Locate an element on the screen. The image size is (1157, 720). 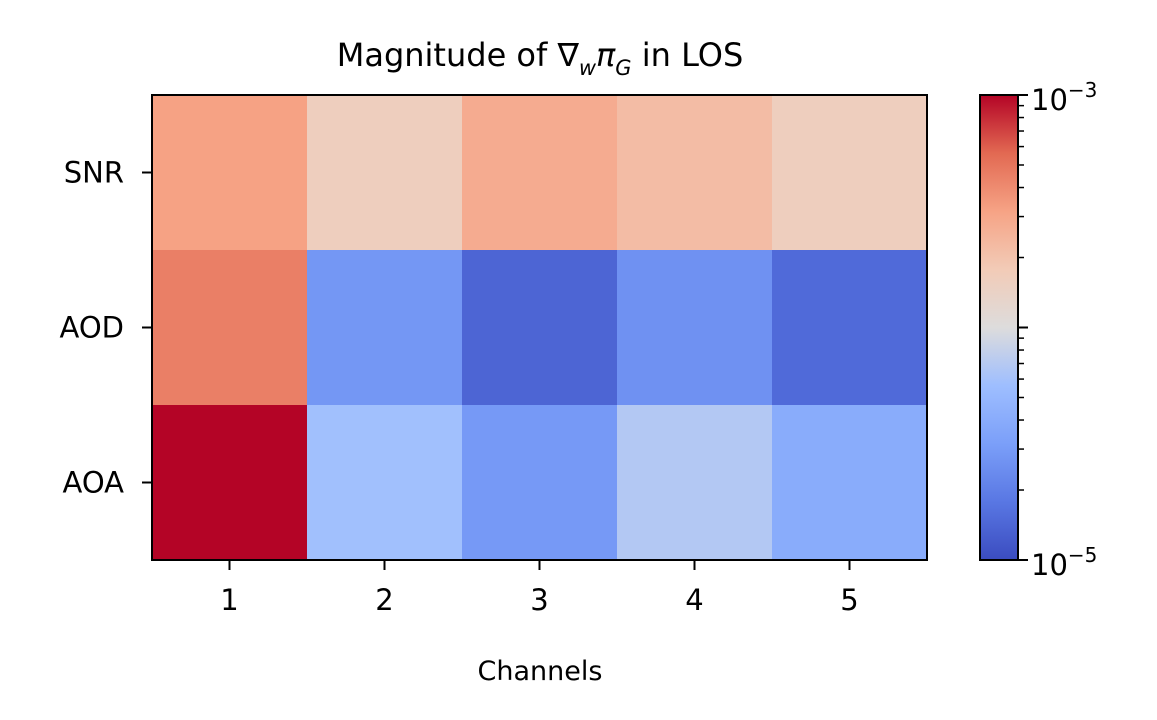
x-axis-label: Channels is located at coordinates (540, 671).